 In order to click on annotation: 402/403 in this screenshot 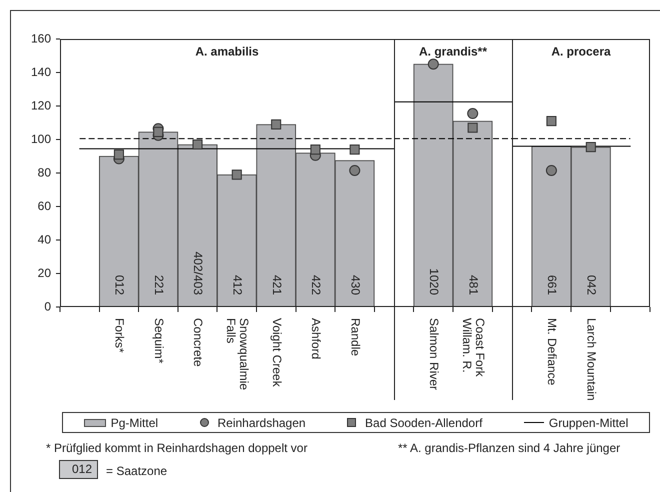, I will do `click(198, 274)`.